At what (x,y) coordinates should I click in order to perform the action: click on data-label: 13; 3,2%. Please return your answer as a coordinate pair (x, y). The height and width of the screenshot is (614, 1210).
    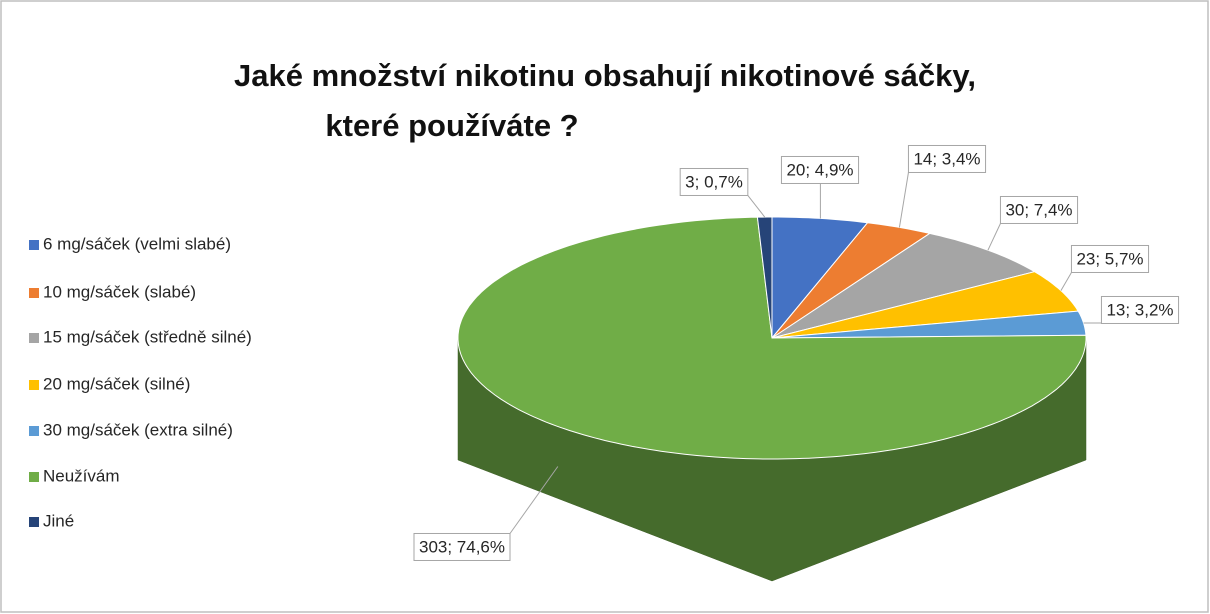
    Looking at the image, I should click on (1139, 309).